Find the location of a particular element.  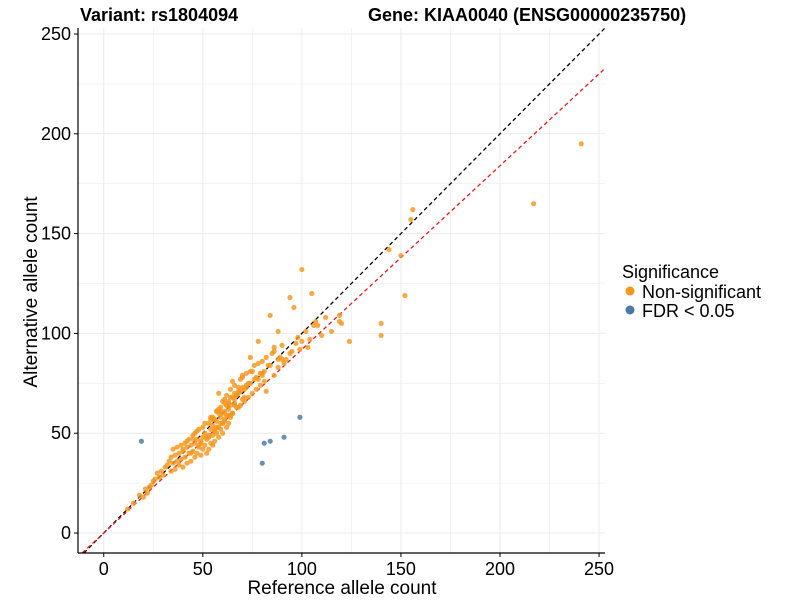

y-tick-label: 50 is located at coordinates (61, 433).